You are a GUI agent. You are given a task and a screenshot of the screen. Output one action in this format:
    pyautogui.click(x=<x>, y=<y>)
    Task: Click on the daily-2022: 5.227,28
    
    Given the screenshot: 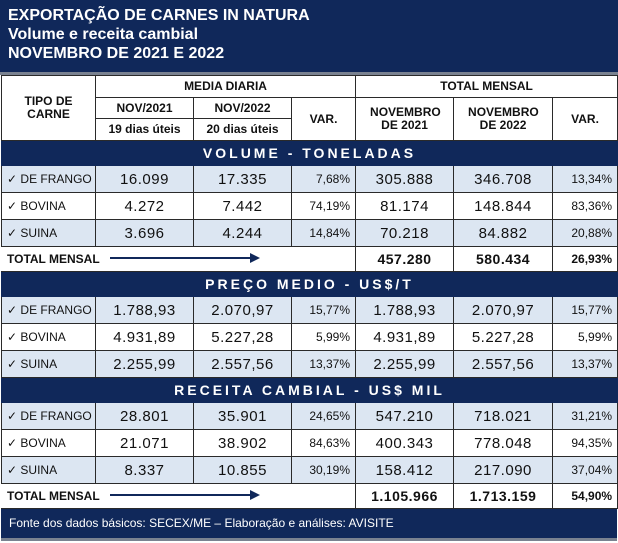 What is the action you would take?
    pyautogui.click(x=242, y=337)
    